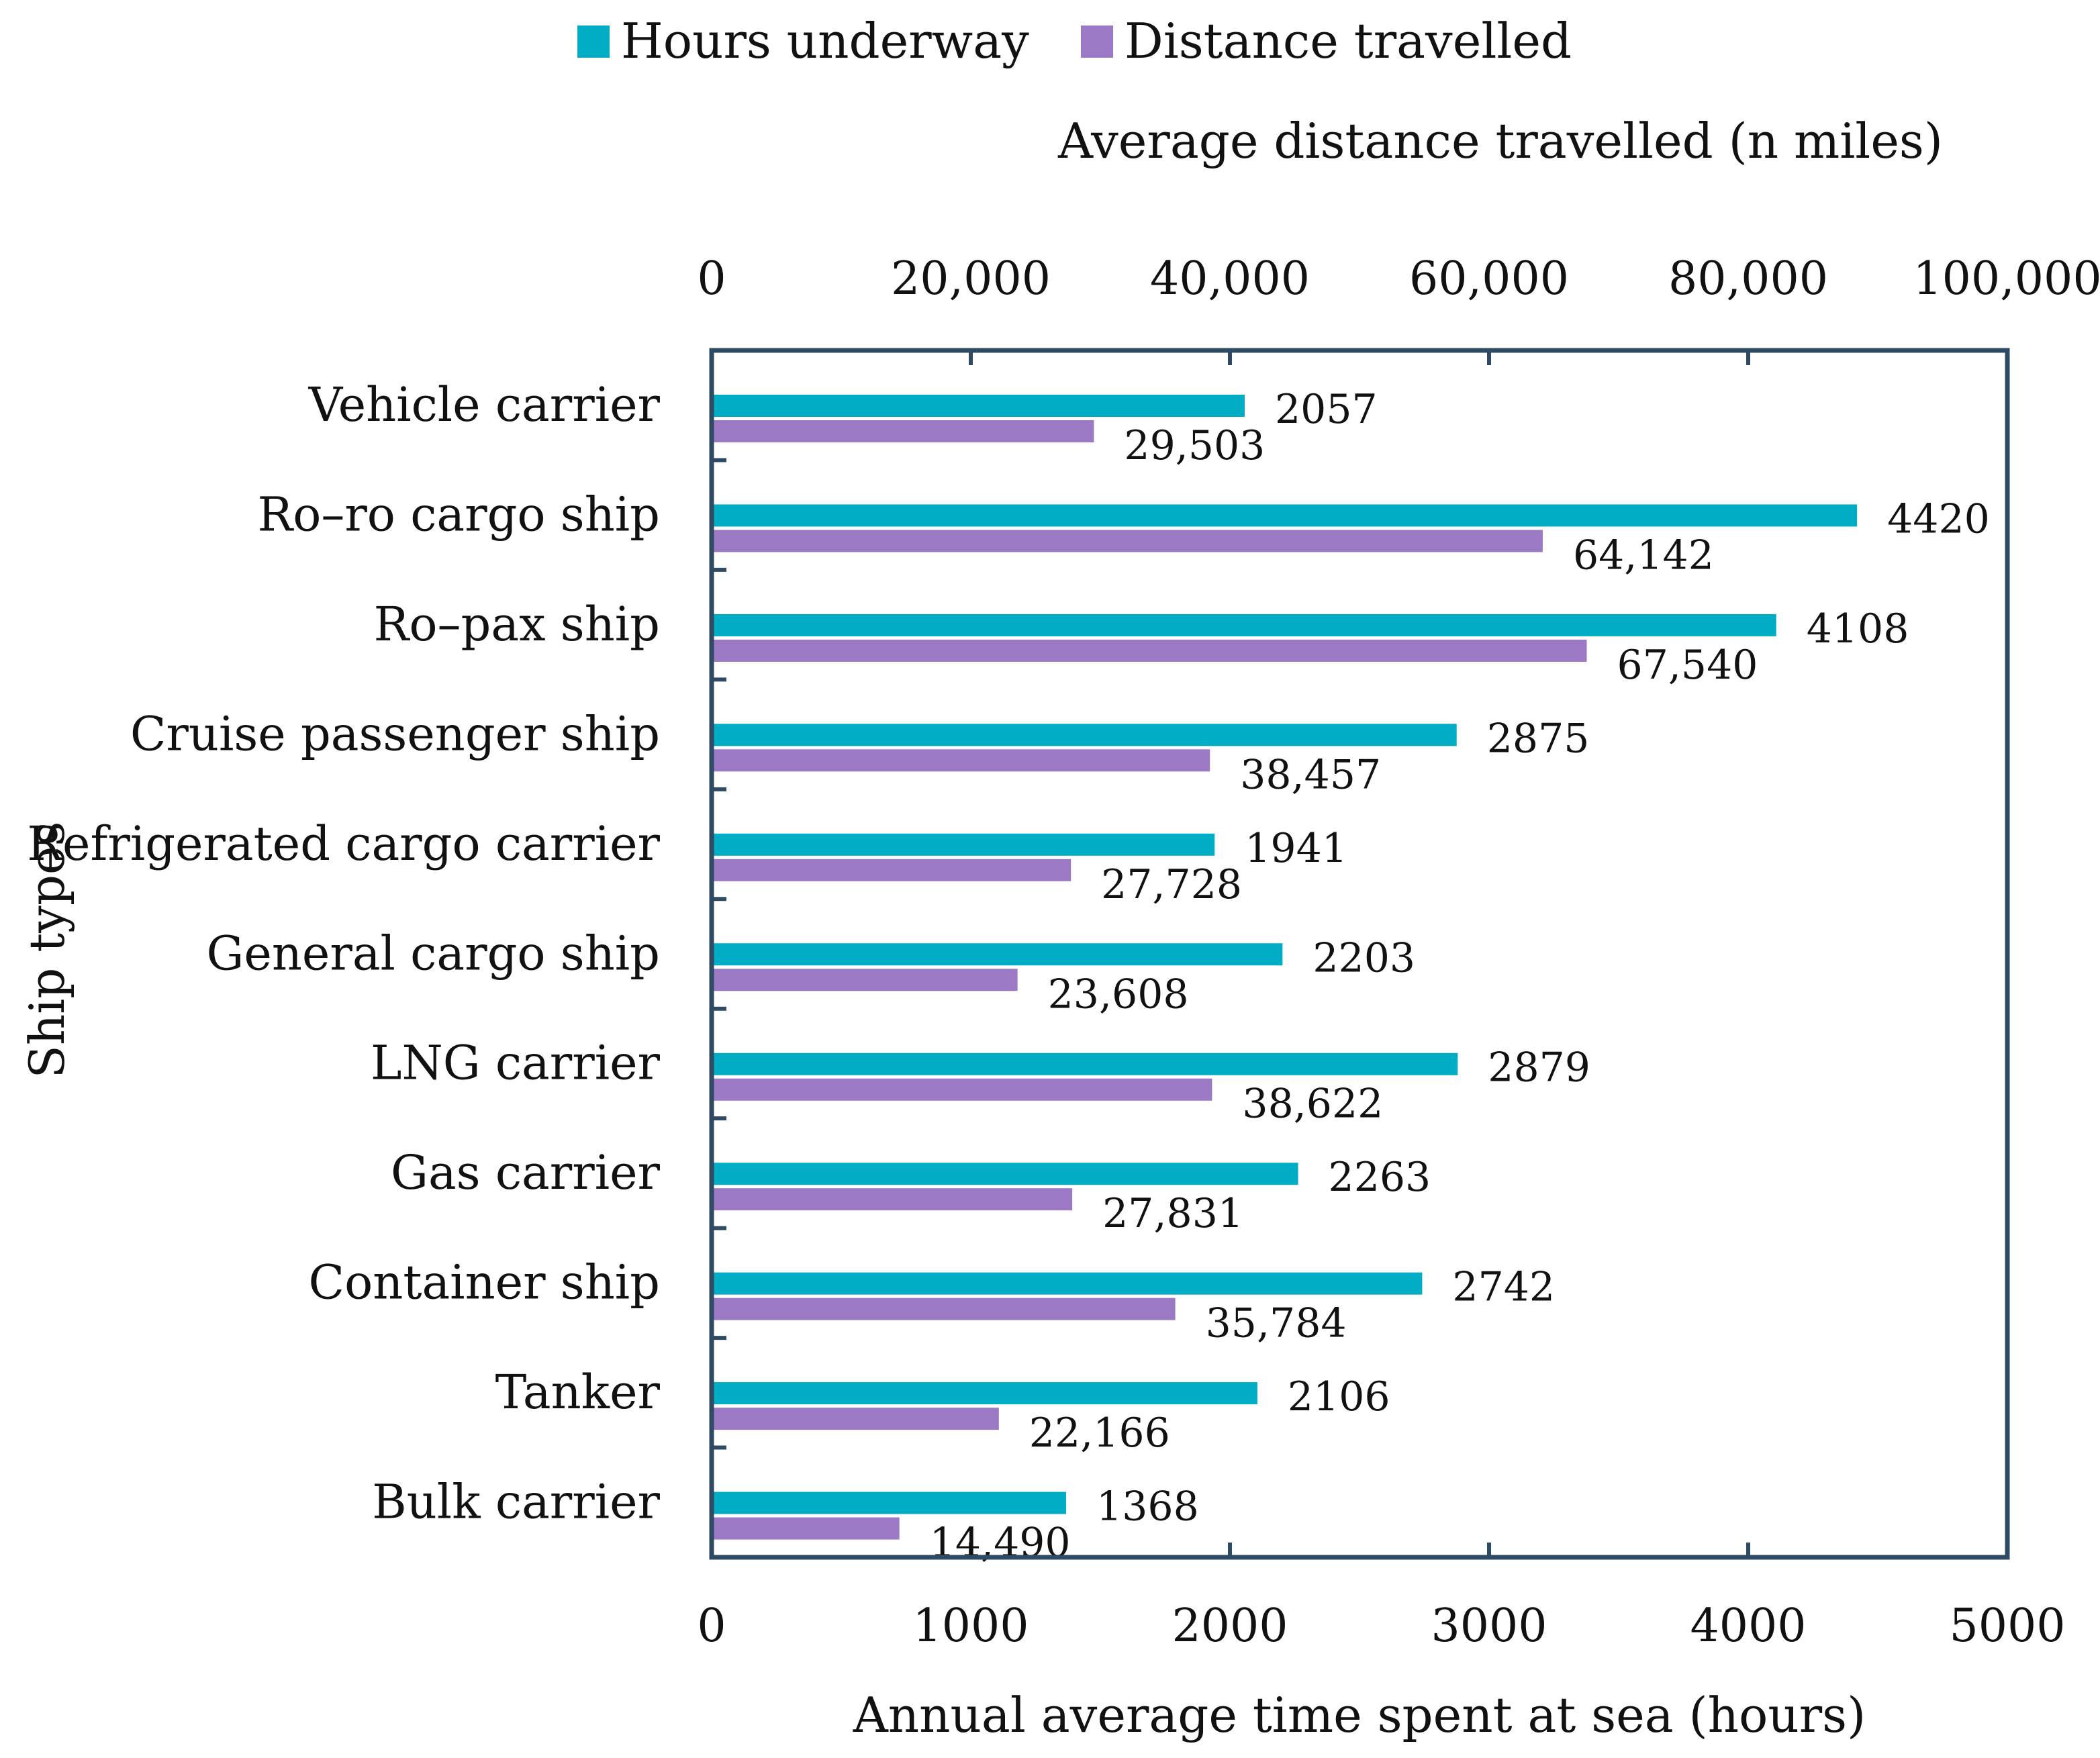 This screenshot has height=1758, width=2100. What do you see at coordinates (1276, 1323) in the screenshot?
I see `data-label-distance-travelled: 35,784` at bounding box center [1276, 1323].